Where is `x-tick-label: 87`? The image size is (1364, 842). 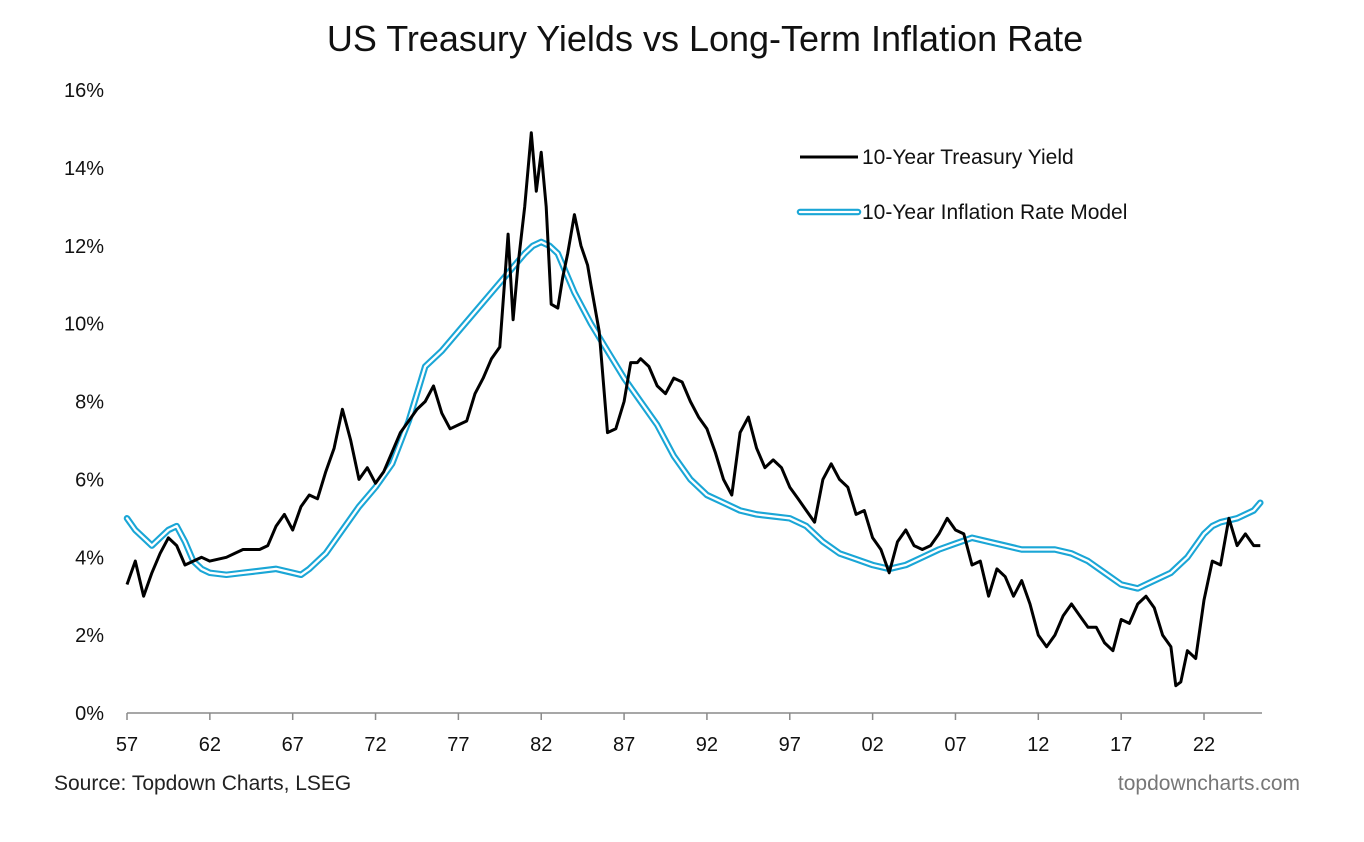 x-tick-label: 87 is located at coordinates (624, 745).